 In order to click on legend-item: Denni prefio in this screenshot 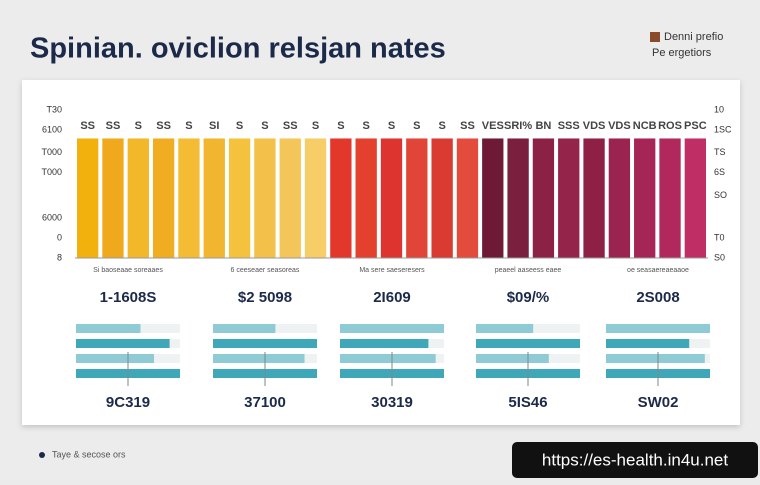, I will do `click(693, 37)`.